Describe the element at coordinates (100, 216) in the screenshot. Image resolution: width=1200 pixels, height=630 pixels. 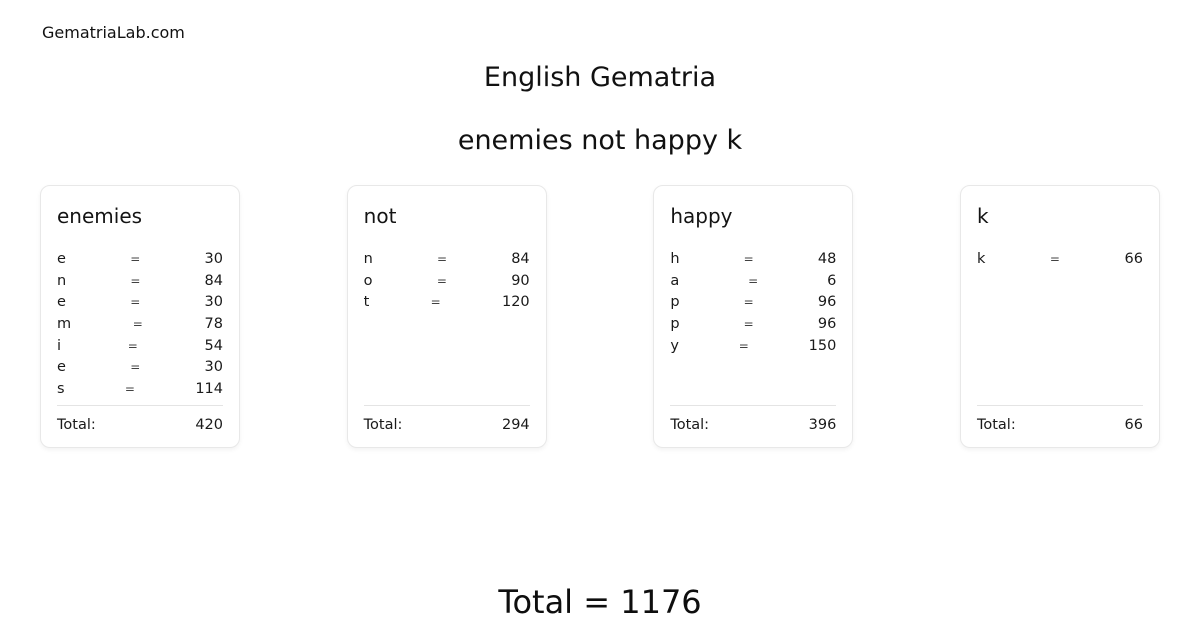
I see `card-word: enemies` at that location.